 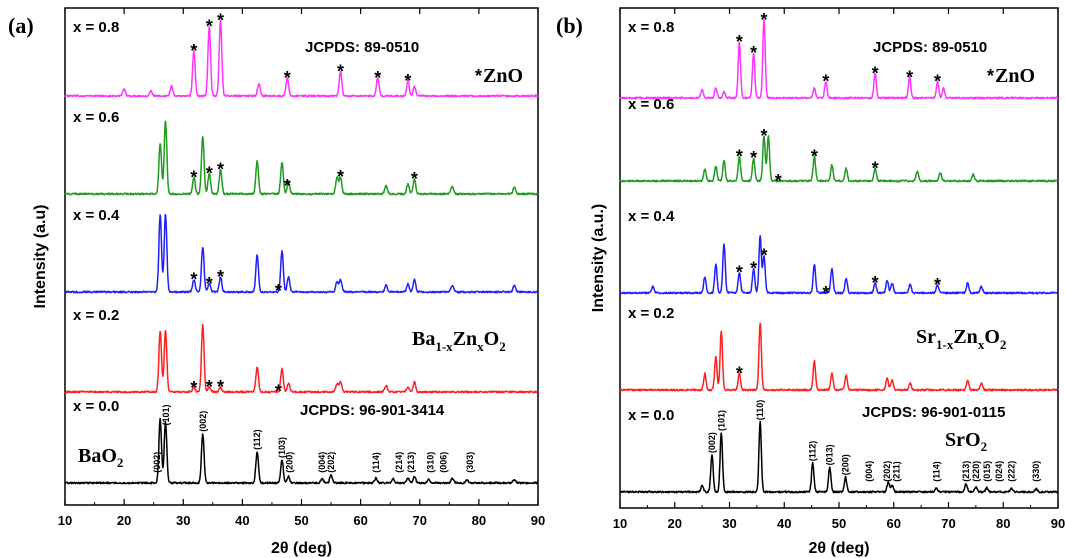 I want to click on hkl-label: (310), so click(x=430, y=462).